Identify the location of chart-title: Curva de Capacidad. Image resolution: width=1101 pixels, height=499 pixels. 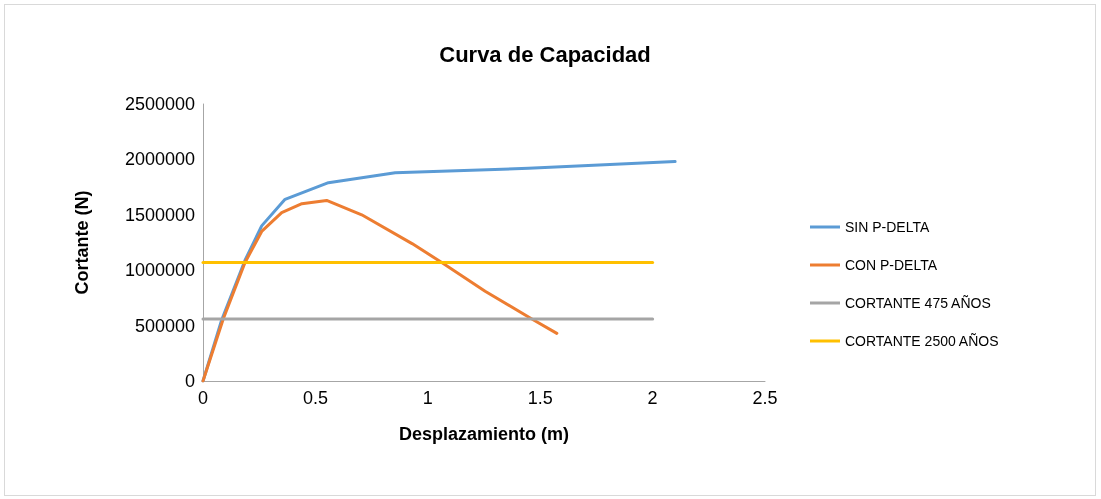
(545, 54).